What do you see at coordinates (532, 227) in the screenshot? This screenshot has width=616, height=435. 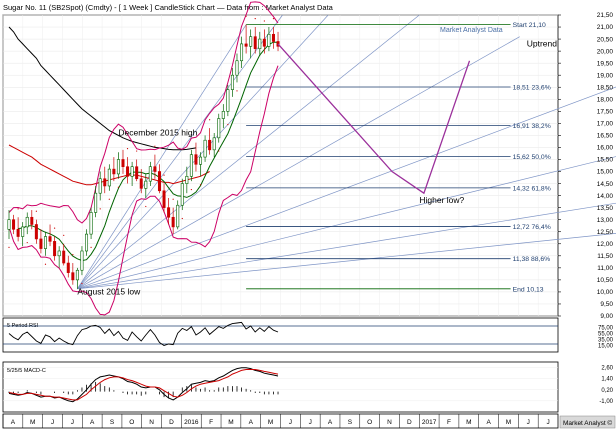 I see `fib-level-label: 12,72 76,4%` at bounding box center [532, 227].